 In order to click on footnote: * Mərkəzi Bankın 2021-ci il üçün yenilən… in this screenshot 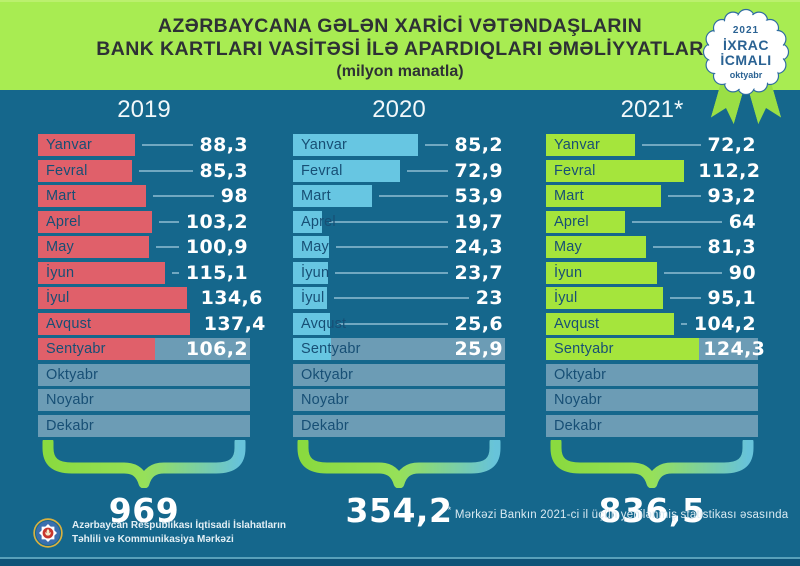, I will do `click(618, 513)`.